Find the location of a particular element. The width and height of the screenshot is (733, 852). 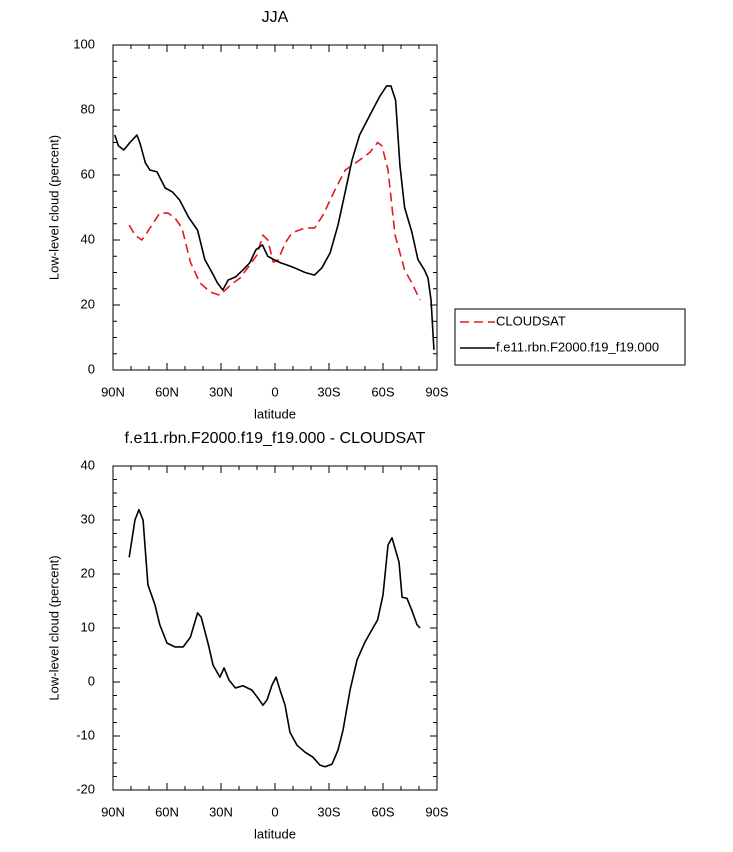

y-tick-label: 10 is located at coordinates (88, 626).